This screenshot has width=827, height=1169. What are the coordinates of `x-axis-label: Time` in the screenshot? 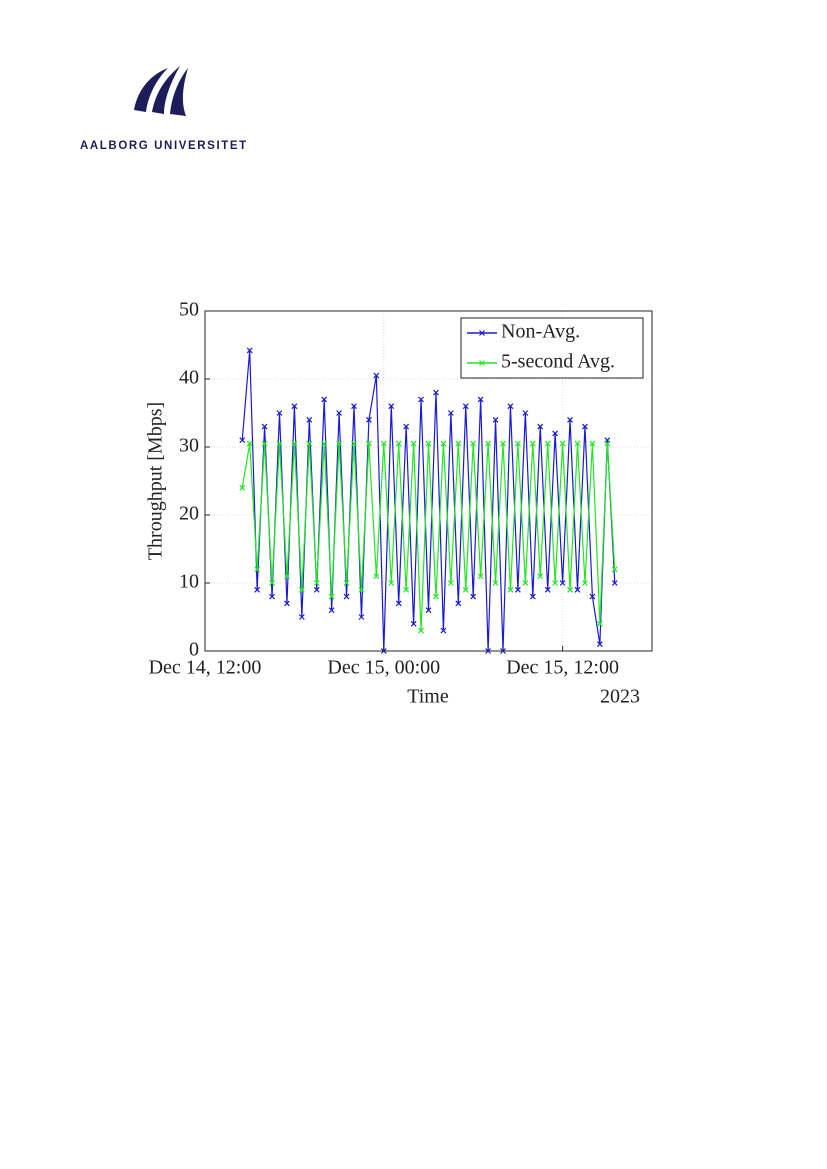 It's located at (428, 697).